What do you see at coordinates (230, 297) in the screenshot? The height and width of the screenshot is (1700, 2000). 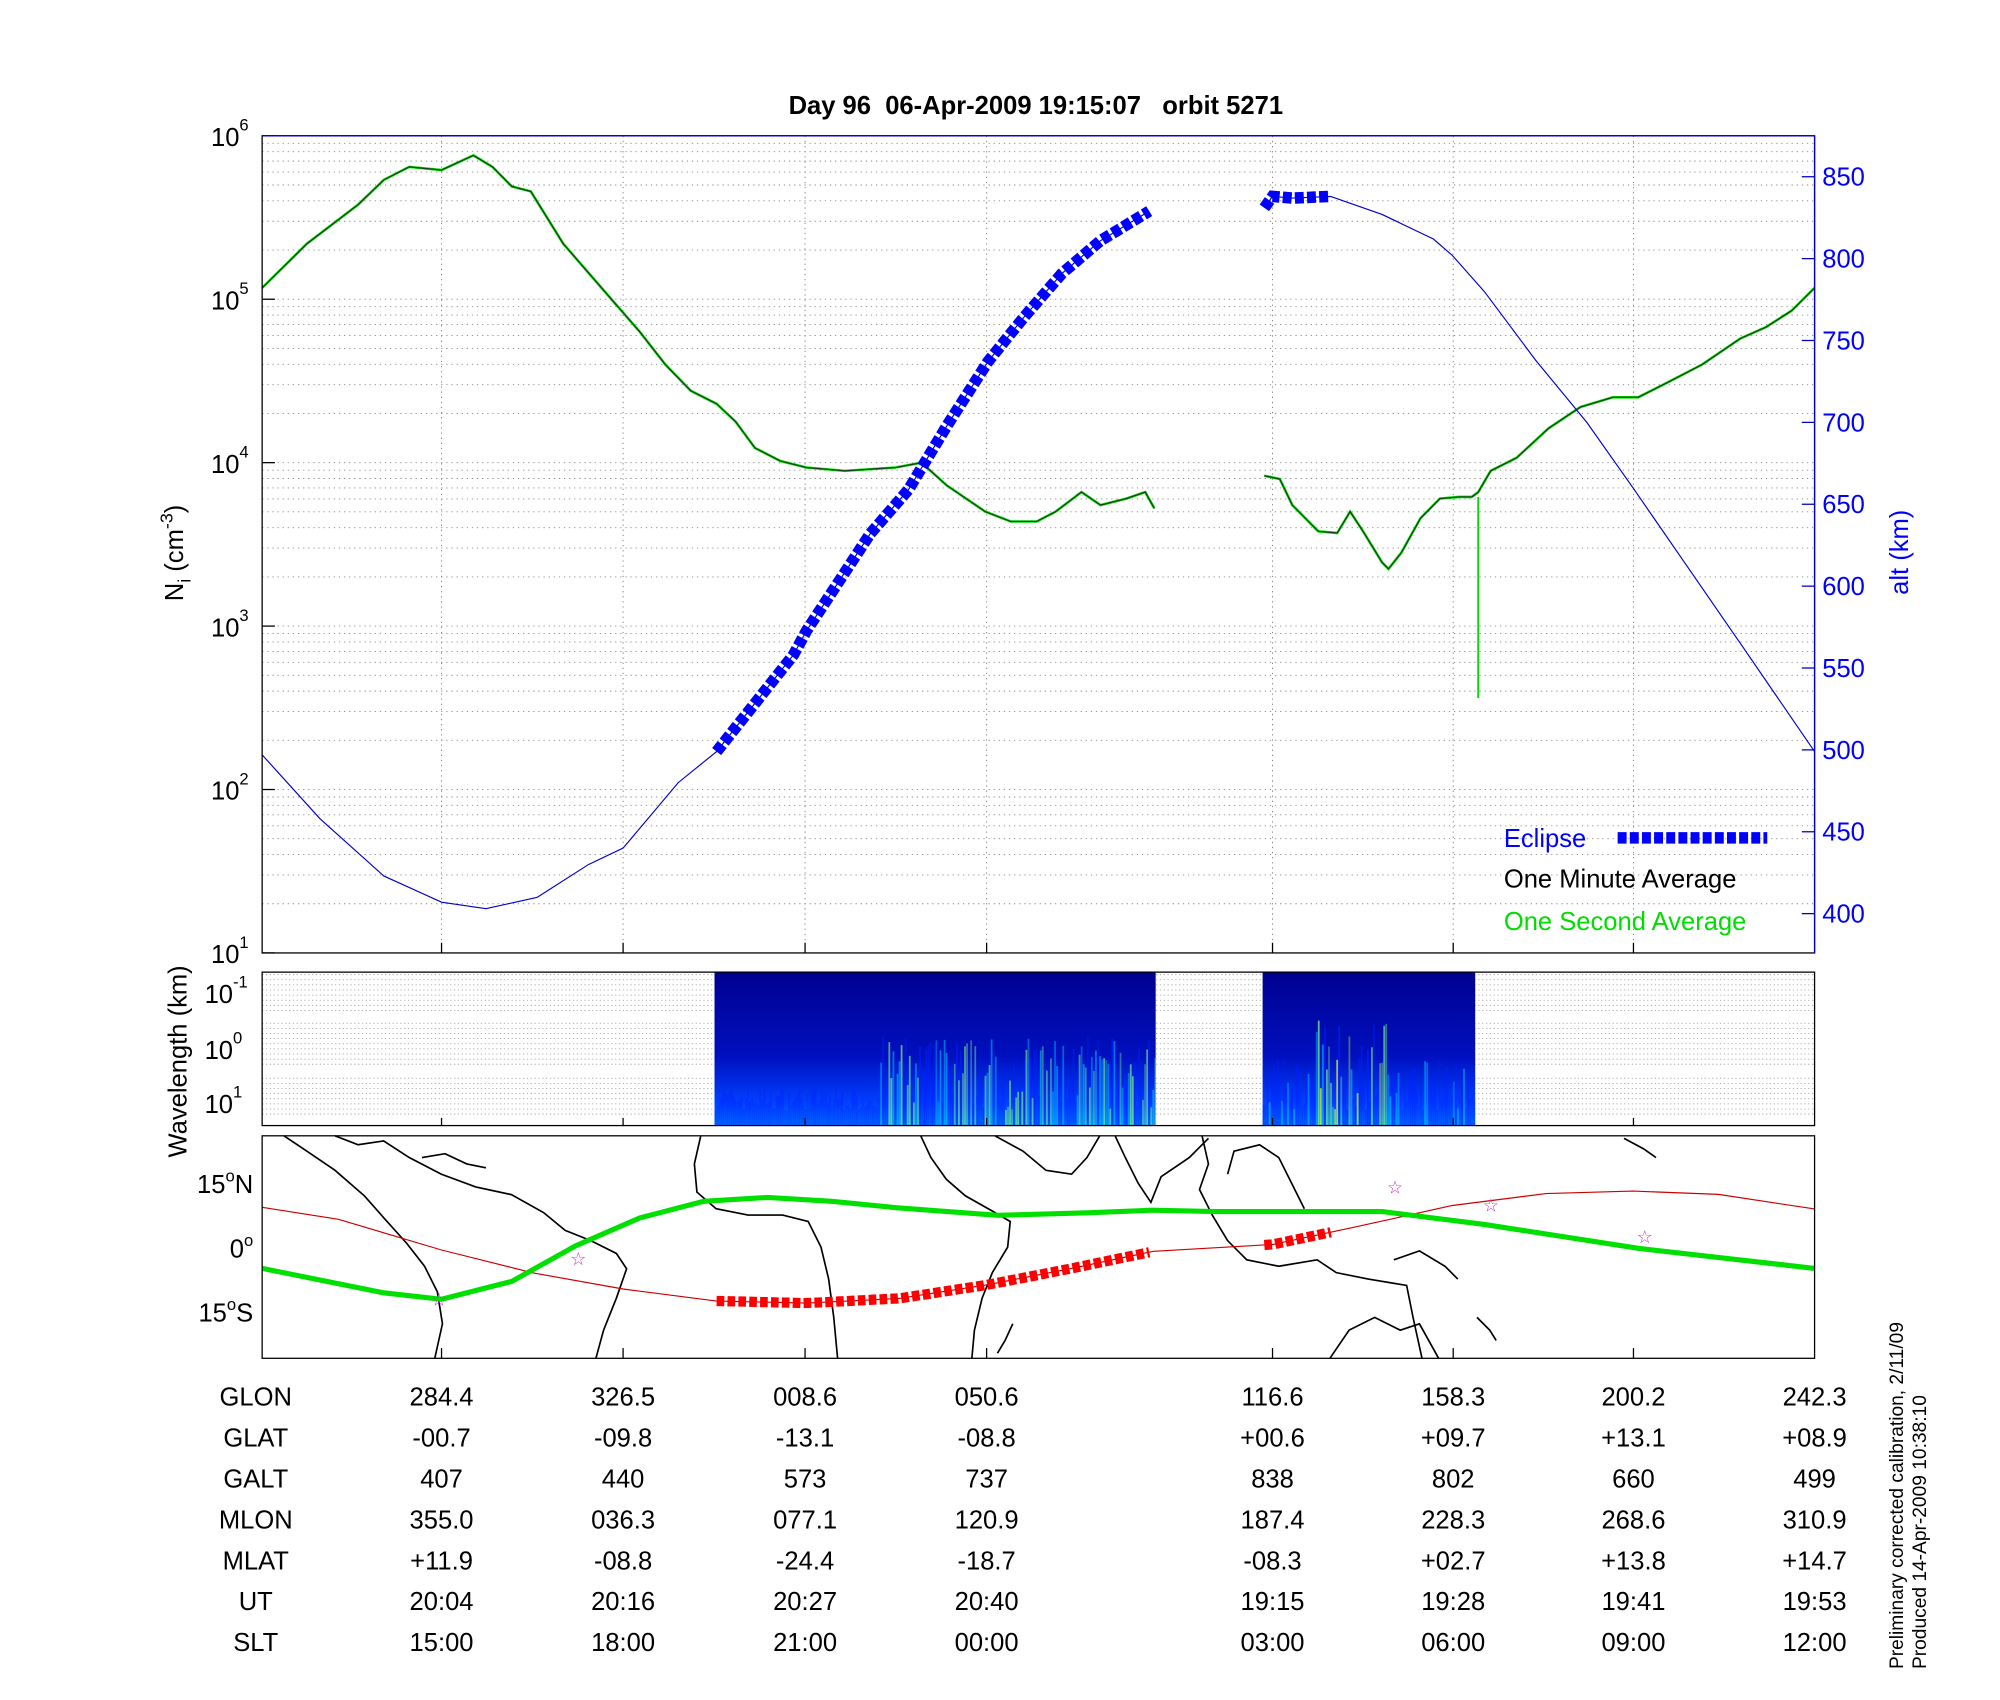 I see `y-tick-label: 10⁵` at bounding box center [230, 297].